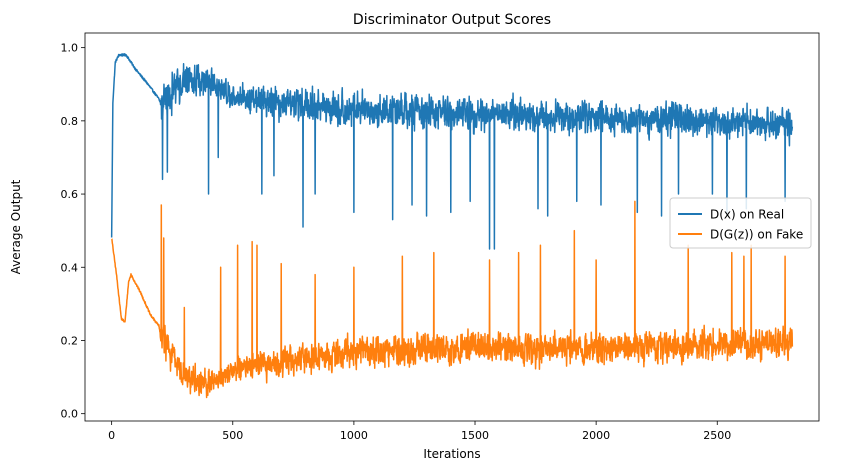 The height and width of the screenshot is (470, 846). What do you see at coordinates (70, 414) in the screenshot?
I see `y-tick-label: 0.0` at bounding box center [70, 414].